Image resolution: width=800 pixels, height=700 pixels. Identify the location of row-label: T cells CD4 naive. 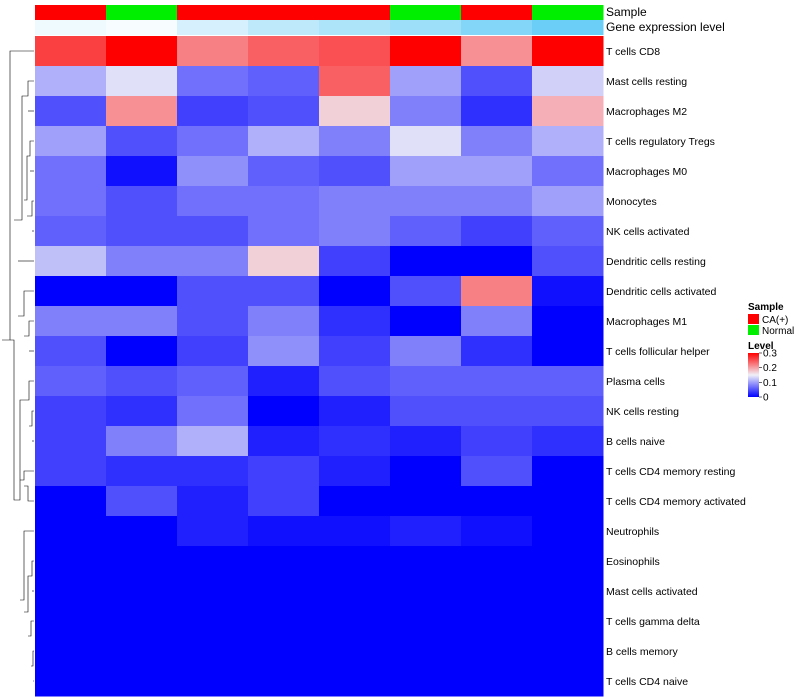
(647, 682).